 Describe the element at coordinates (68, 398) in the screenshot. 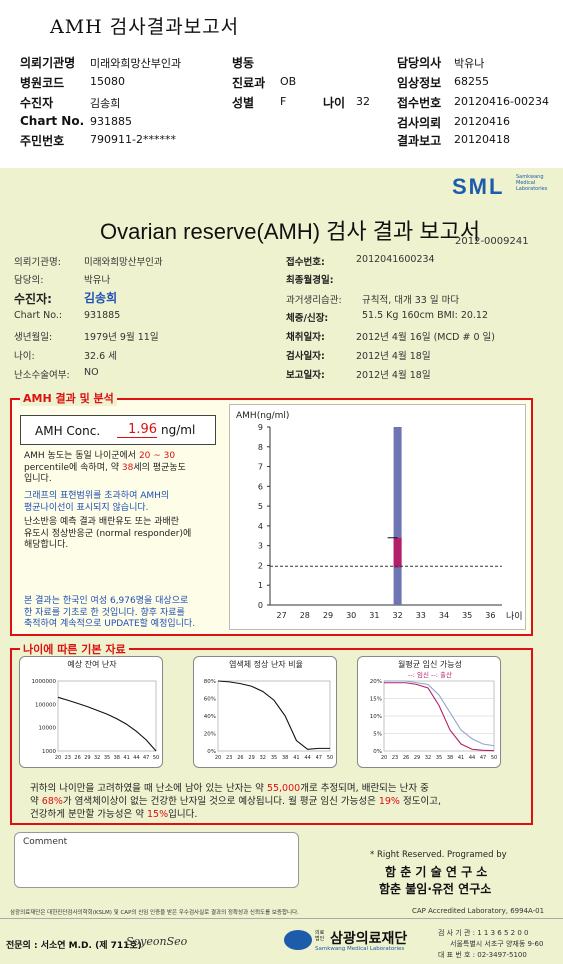

I see `amh-section-title: AMH 결과 및 분석` at that location.